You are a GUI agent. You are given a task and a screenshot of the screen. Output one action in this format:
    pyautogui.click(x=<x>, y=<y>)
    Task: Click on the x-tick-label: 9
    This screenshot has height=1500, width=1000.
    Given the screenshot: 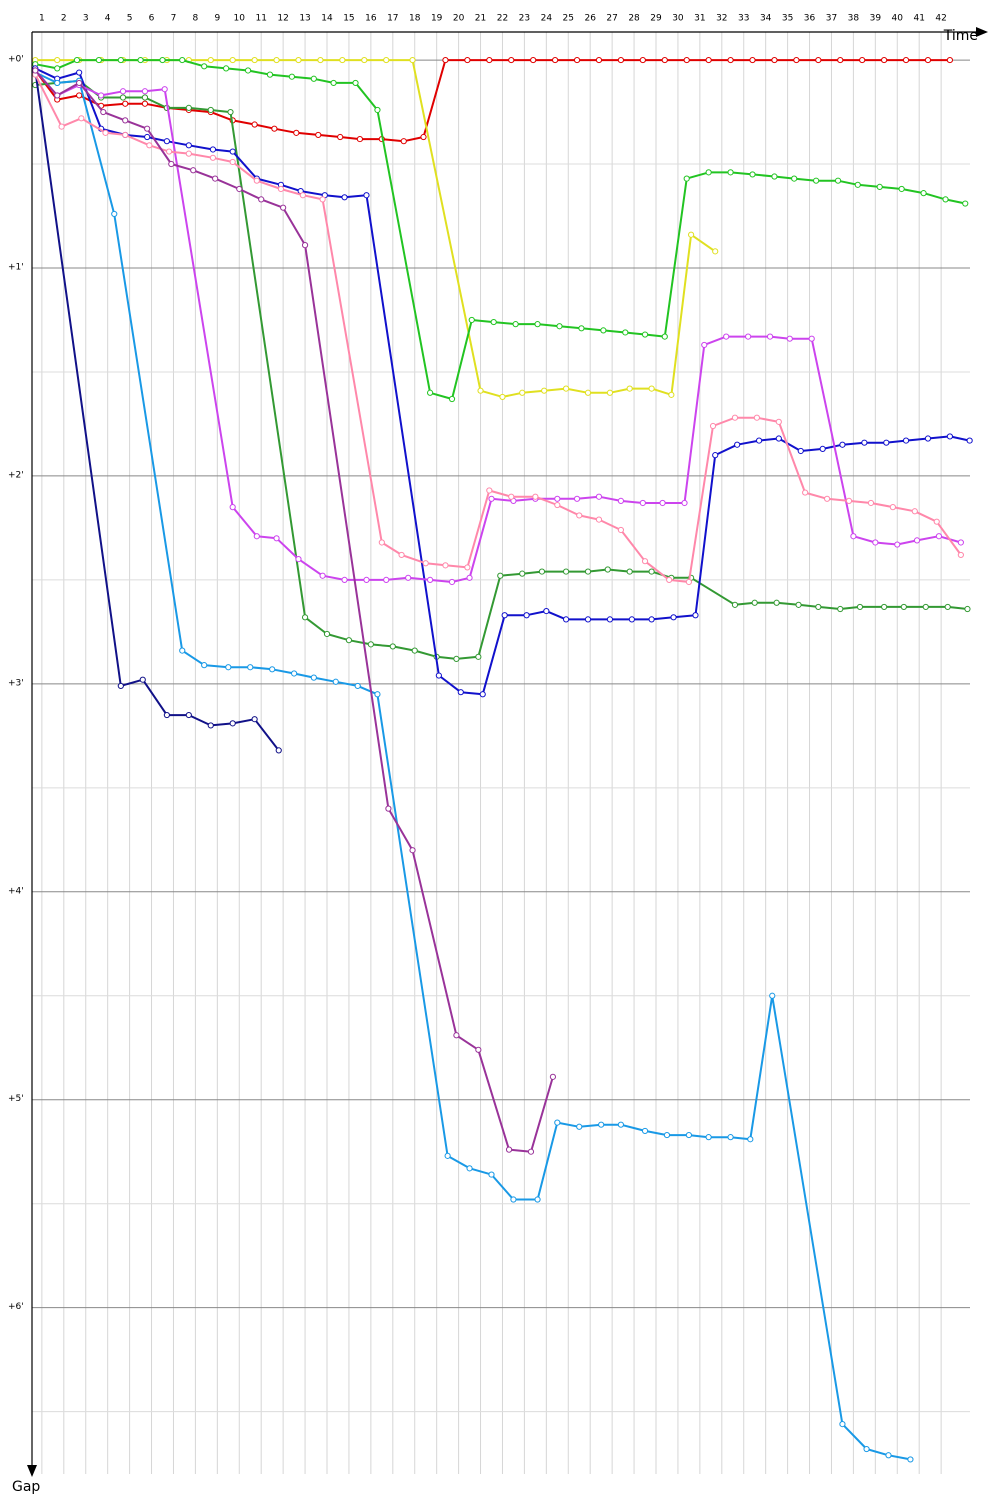 What is the action you would take?
    pyautogui.click(x=217, y=19)
    